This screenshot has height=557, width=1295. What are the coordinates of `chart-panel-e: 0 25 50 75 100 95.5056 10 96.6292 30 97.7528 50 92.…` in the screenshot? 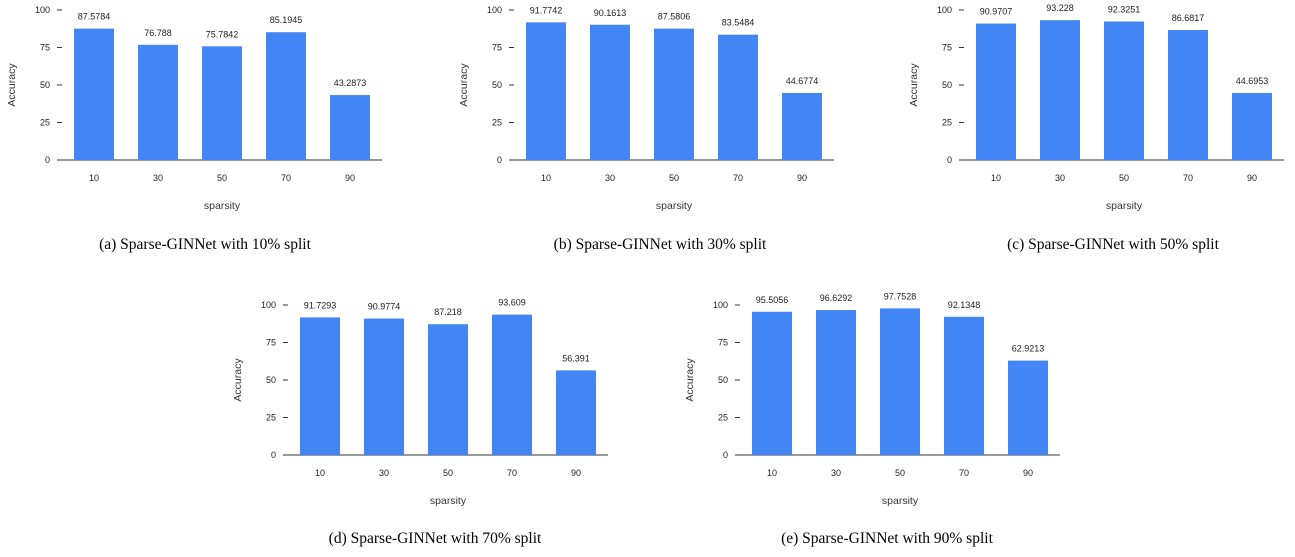 It's located at (878, 400).